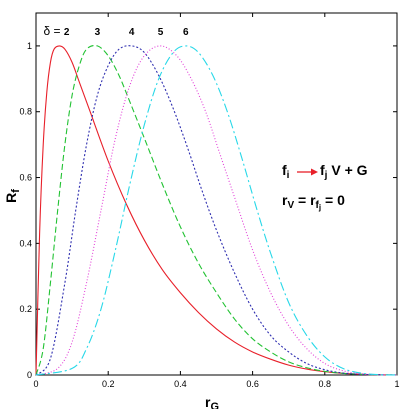 Image resolution: width=409 pixels, height=409 pixels. Describe the element at coordinates (212, 401) in the screenshot. I see `x-axis-label: rG` at that location.